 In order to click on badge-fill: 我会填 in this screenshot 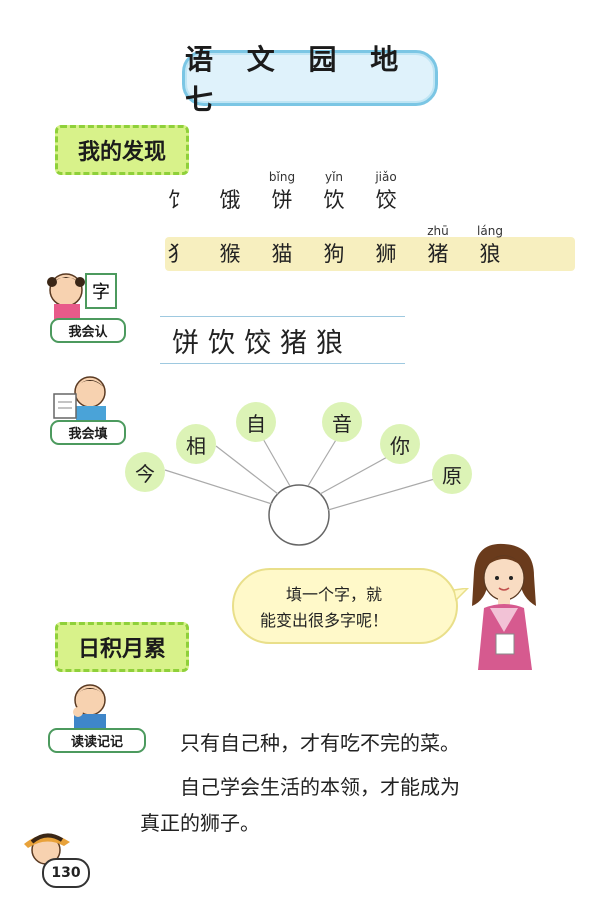, I will do `click(88, 432)`.